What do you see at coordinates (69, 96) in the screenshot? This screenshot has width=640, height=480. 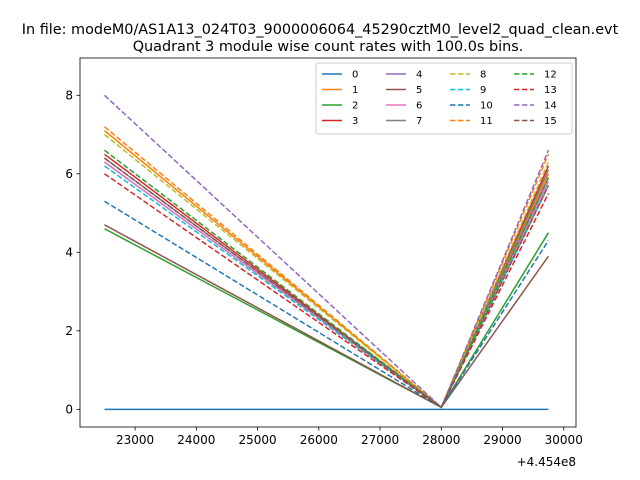 I see `y-tick-label: 8` at bounding box center [69, 96].